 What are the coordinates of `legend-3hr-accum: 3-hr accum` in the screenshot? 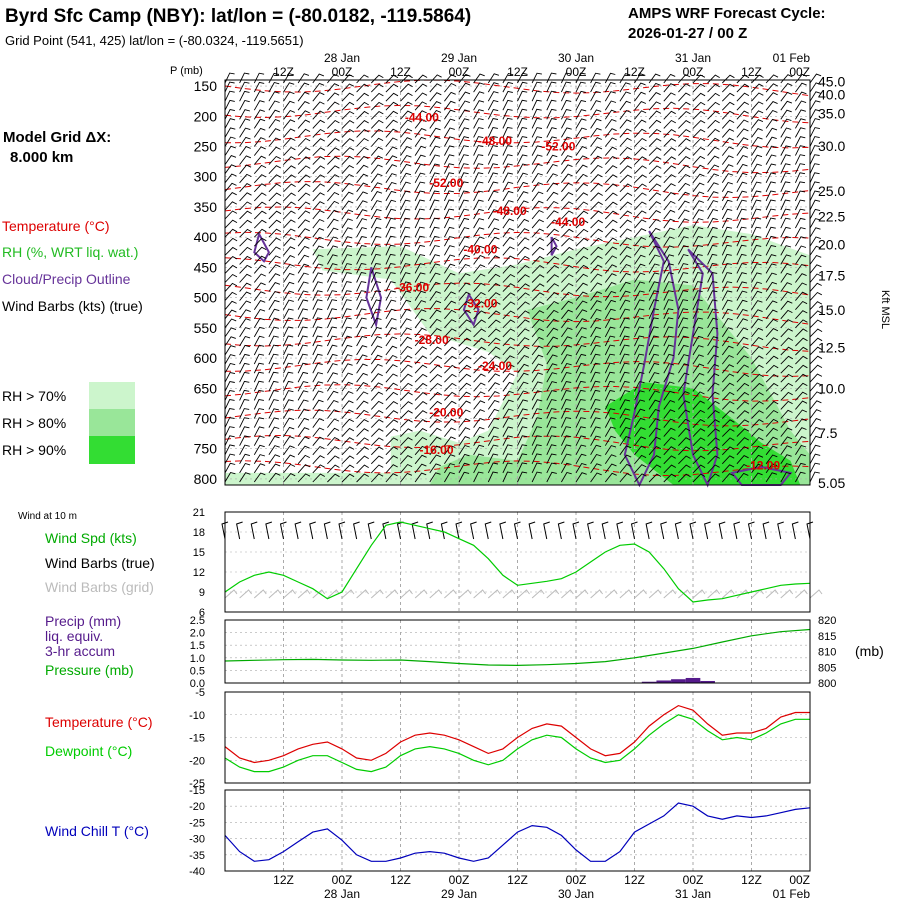 It's located at (80, 651).